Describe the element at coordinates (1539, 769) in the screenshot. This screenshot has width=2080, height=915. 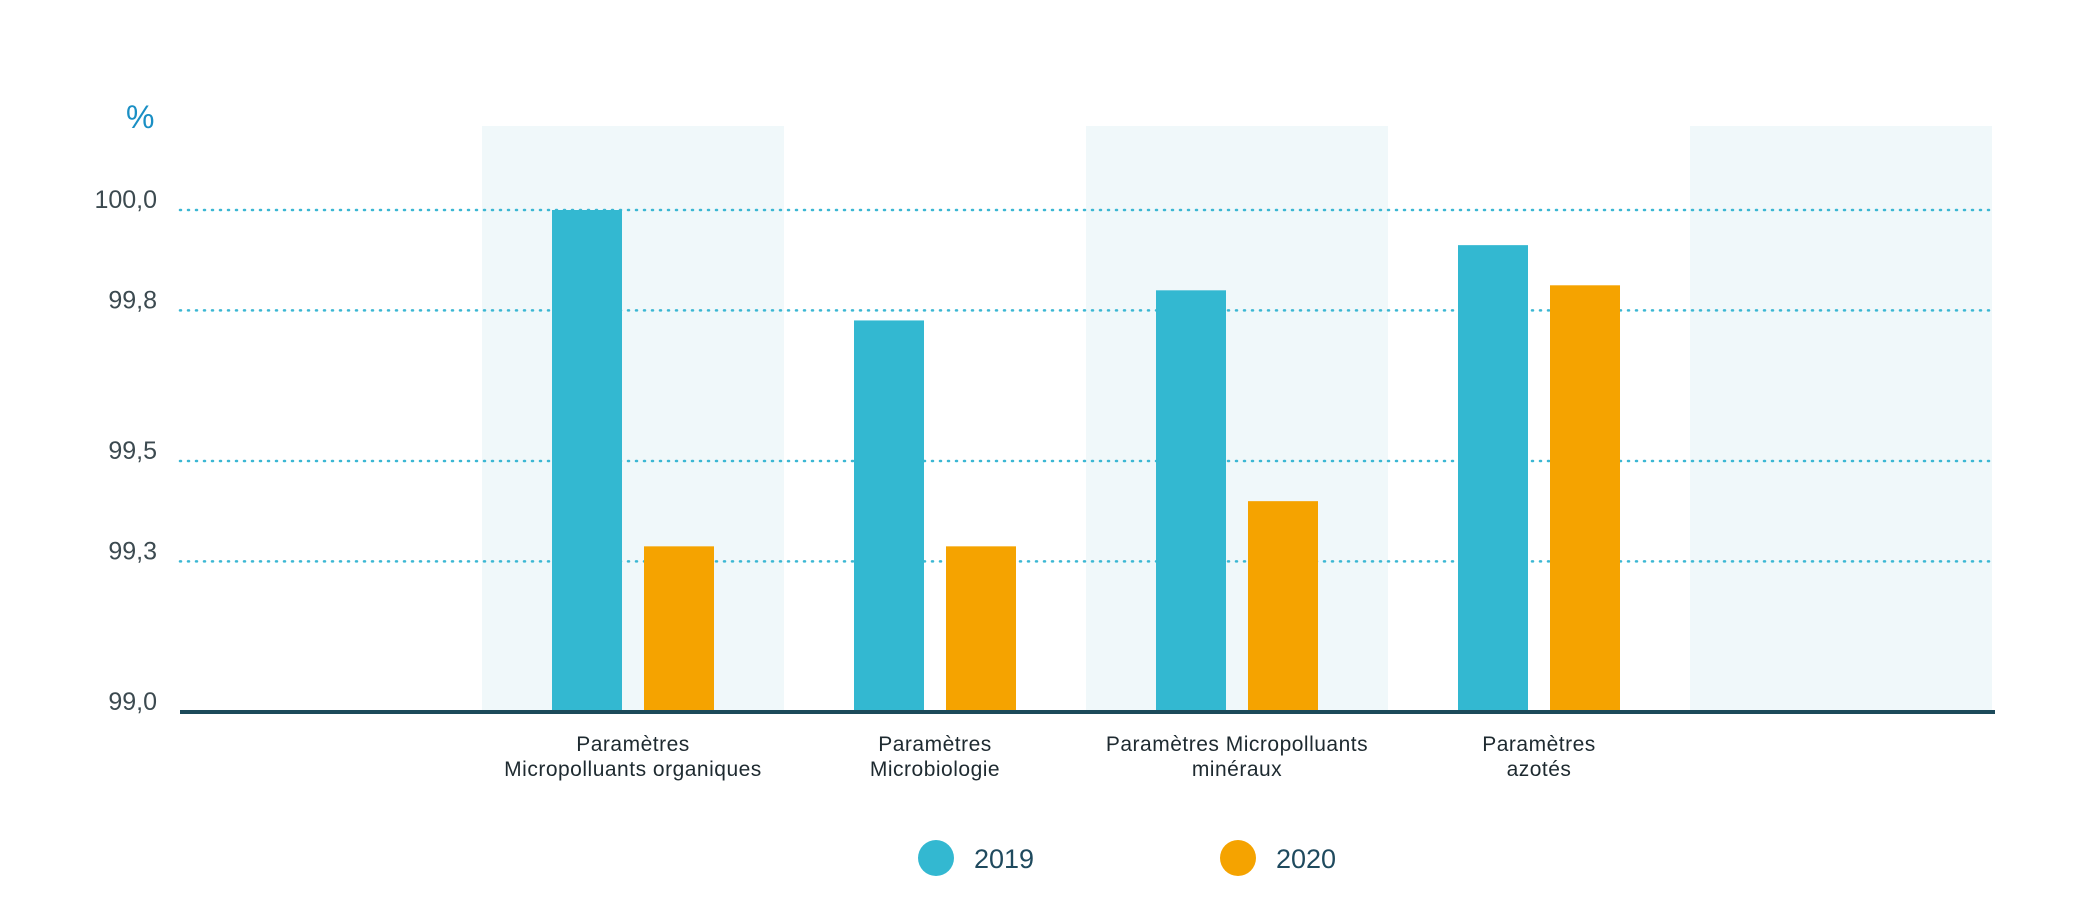
I see `x-tick-label-line: azotés` at that location.